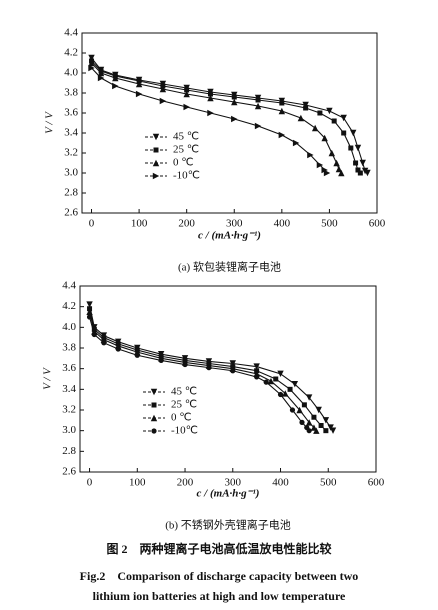 This screenshot has height=610, width=438. I want to click on subtitle: (b) 不锈钢外壳锂离子电池, so click(228, 525).